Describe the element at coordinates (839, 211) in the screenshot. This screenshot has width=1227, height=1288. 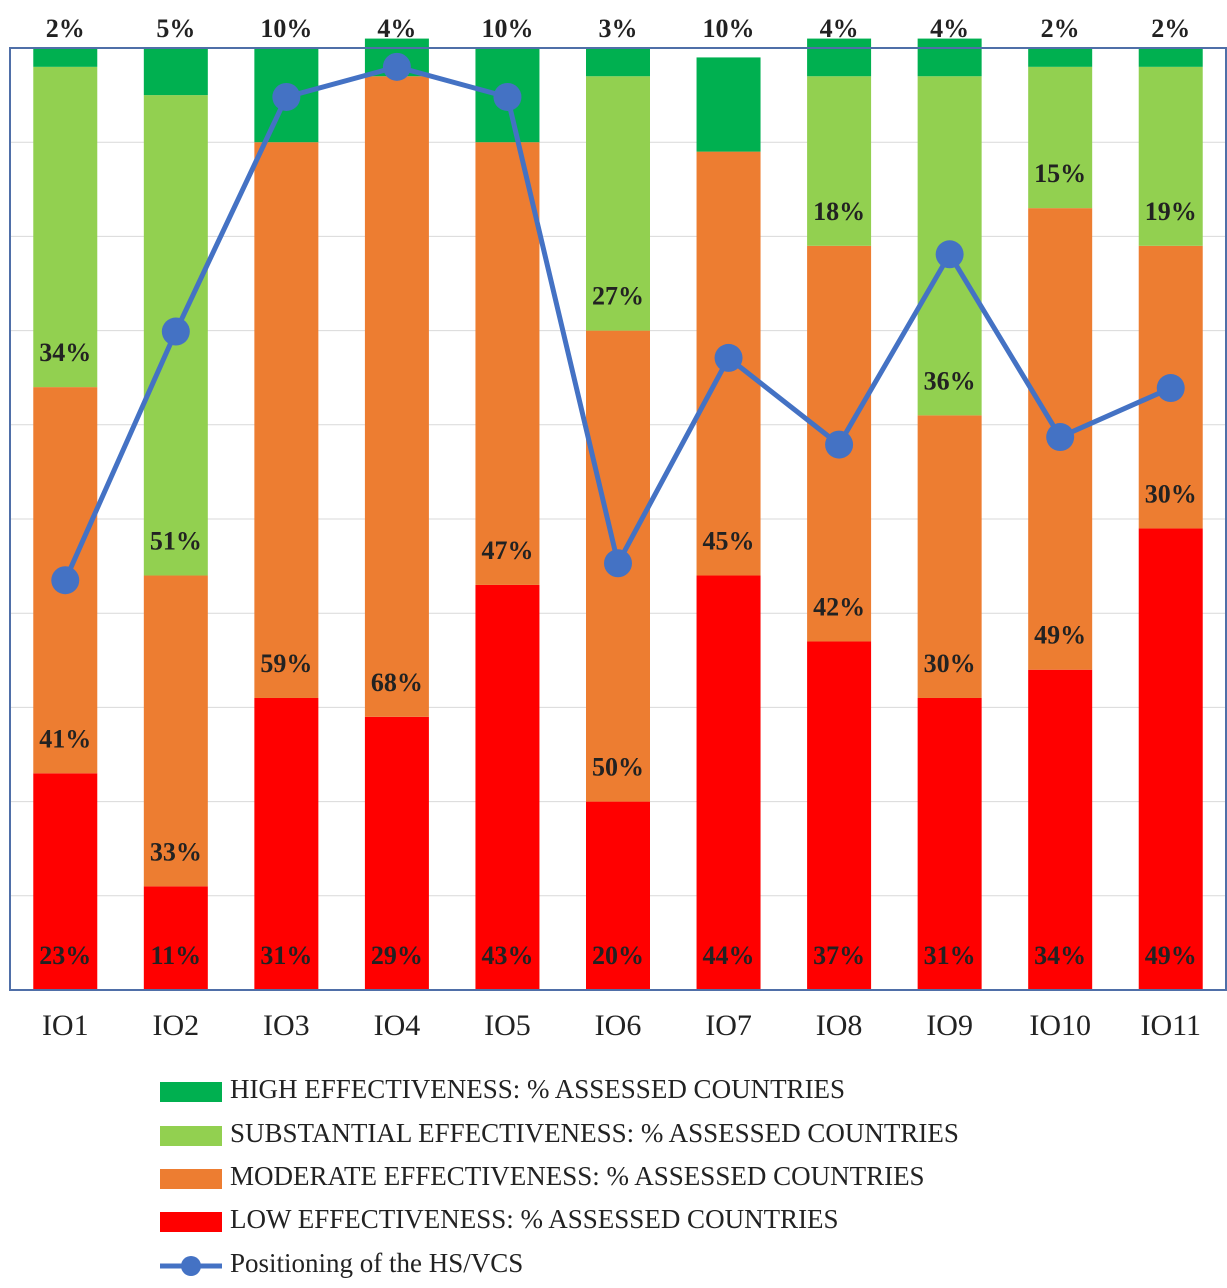
I see `data-label: 18%` at that location.